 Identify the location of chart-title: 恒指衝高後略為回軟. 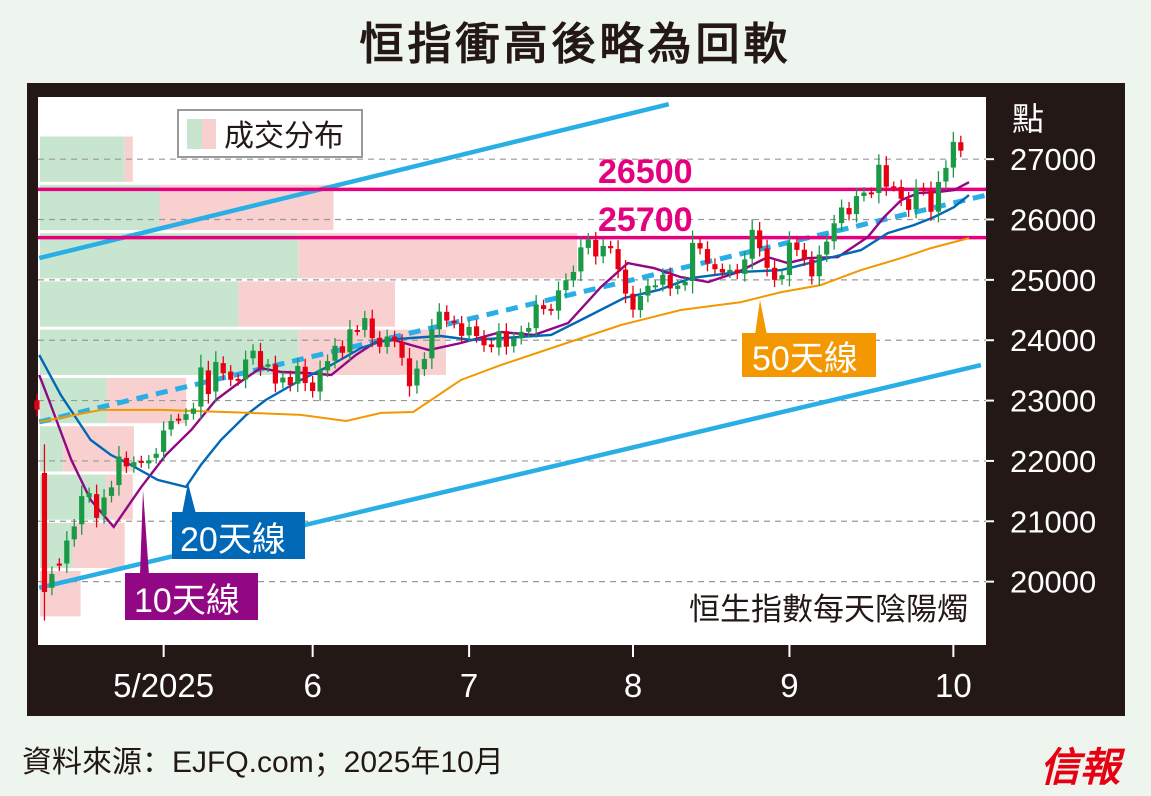
(575, 44).